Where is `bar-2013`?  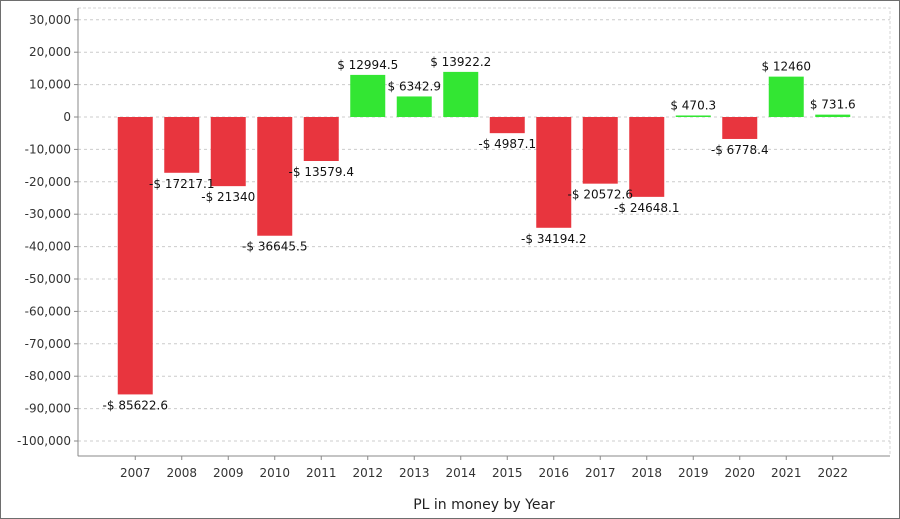 bar-2013 is located at coordinates (414, 106).